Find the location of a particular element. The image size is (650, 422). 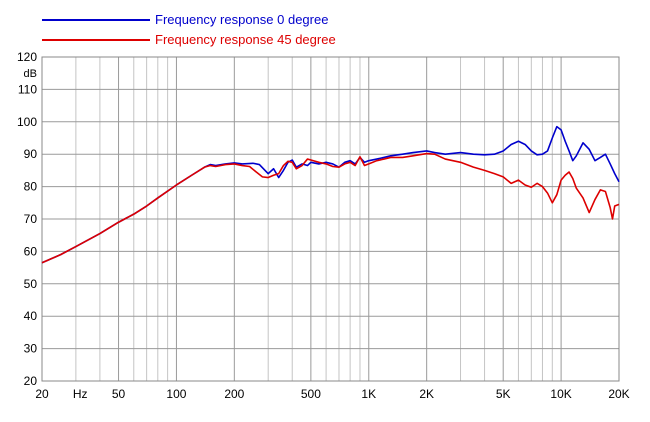

y-tick-label: 40 is located at coordinates (31, 316).